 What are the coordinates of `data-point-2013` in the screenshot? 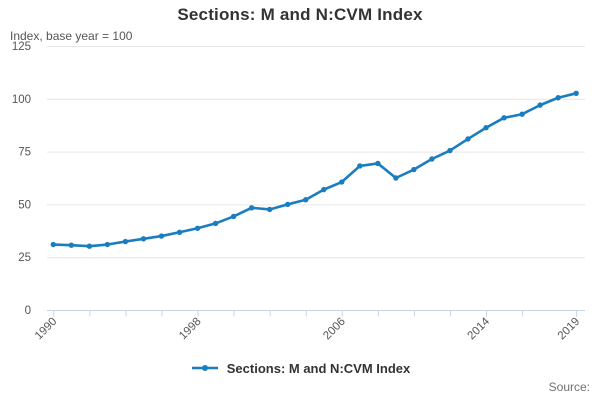 It's located at (468, 139).